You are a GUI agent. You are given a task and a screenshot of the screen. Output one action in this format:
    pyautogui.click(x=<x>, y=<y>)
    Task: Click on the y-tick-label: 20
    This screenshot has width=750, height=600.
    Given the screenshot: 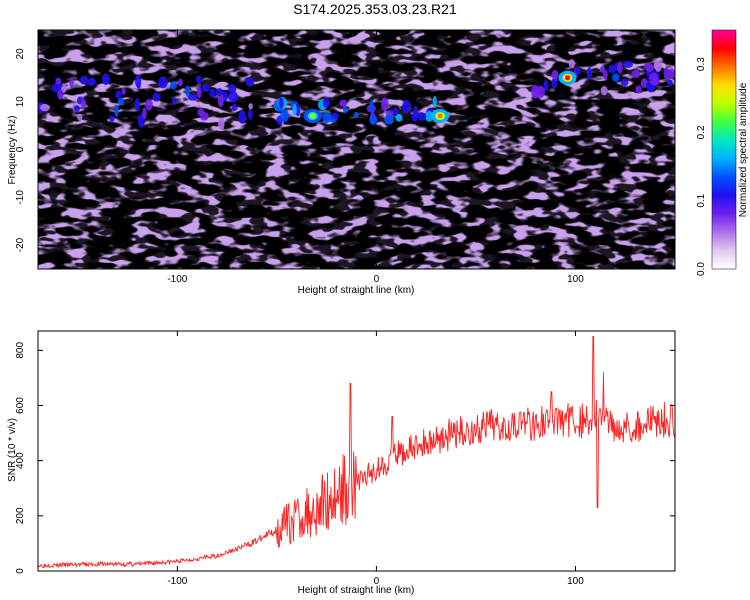 What is the action you would take?
    pyautogui.click(x=20, y=54)
    